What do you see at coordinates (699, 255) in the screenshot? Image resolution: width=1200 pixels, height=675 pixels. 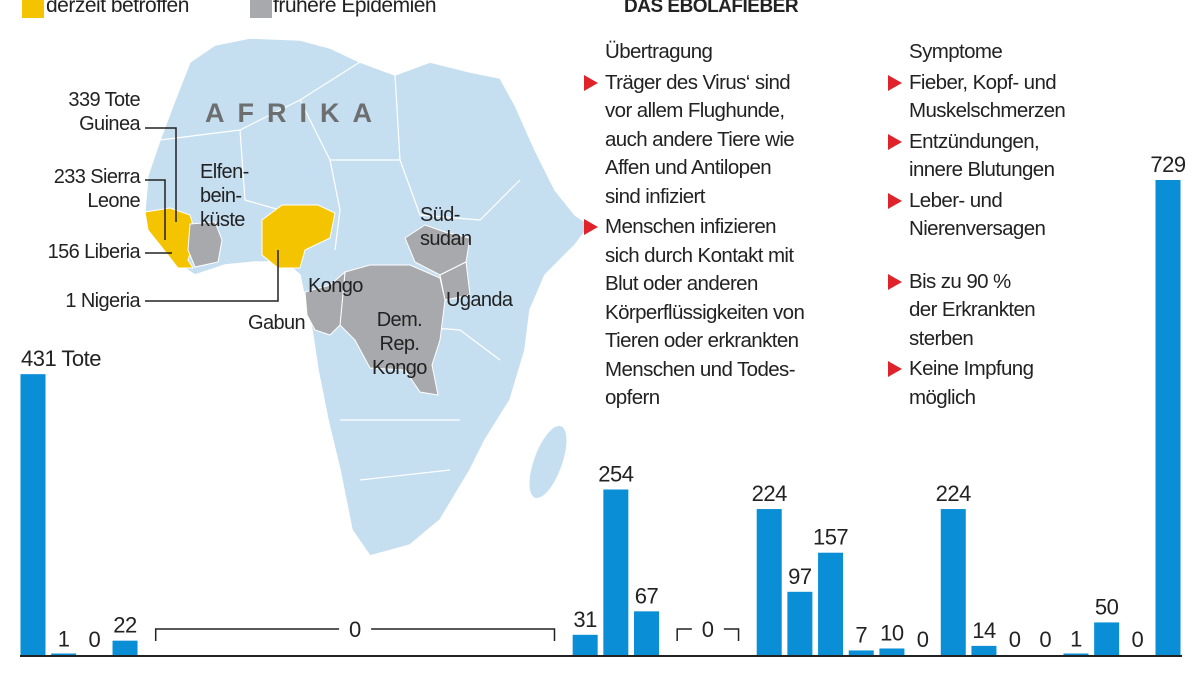 I see `bullet-line: sich durch Kontakt mit` at bounding box center [699, 255].